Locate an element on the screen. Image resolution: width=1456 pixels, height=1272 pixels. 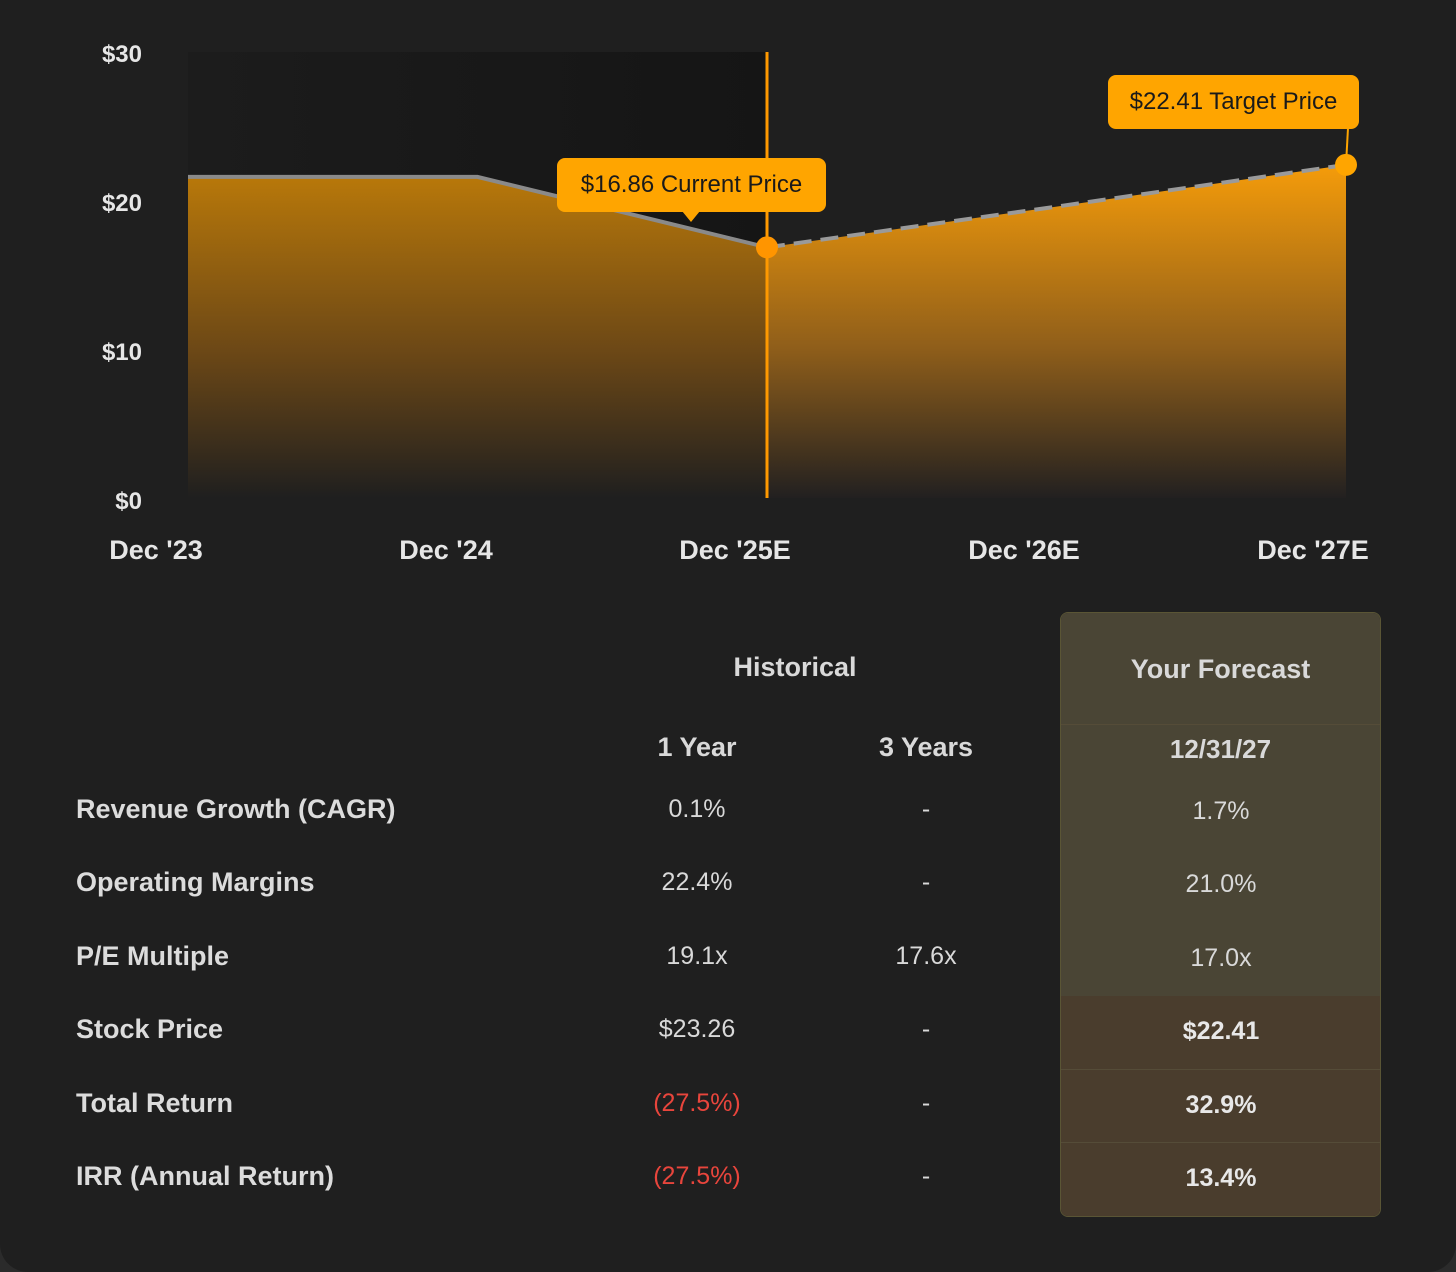
row-label: Operating Margins is located at coordinates (195, 882).